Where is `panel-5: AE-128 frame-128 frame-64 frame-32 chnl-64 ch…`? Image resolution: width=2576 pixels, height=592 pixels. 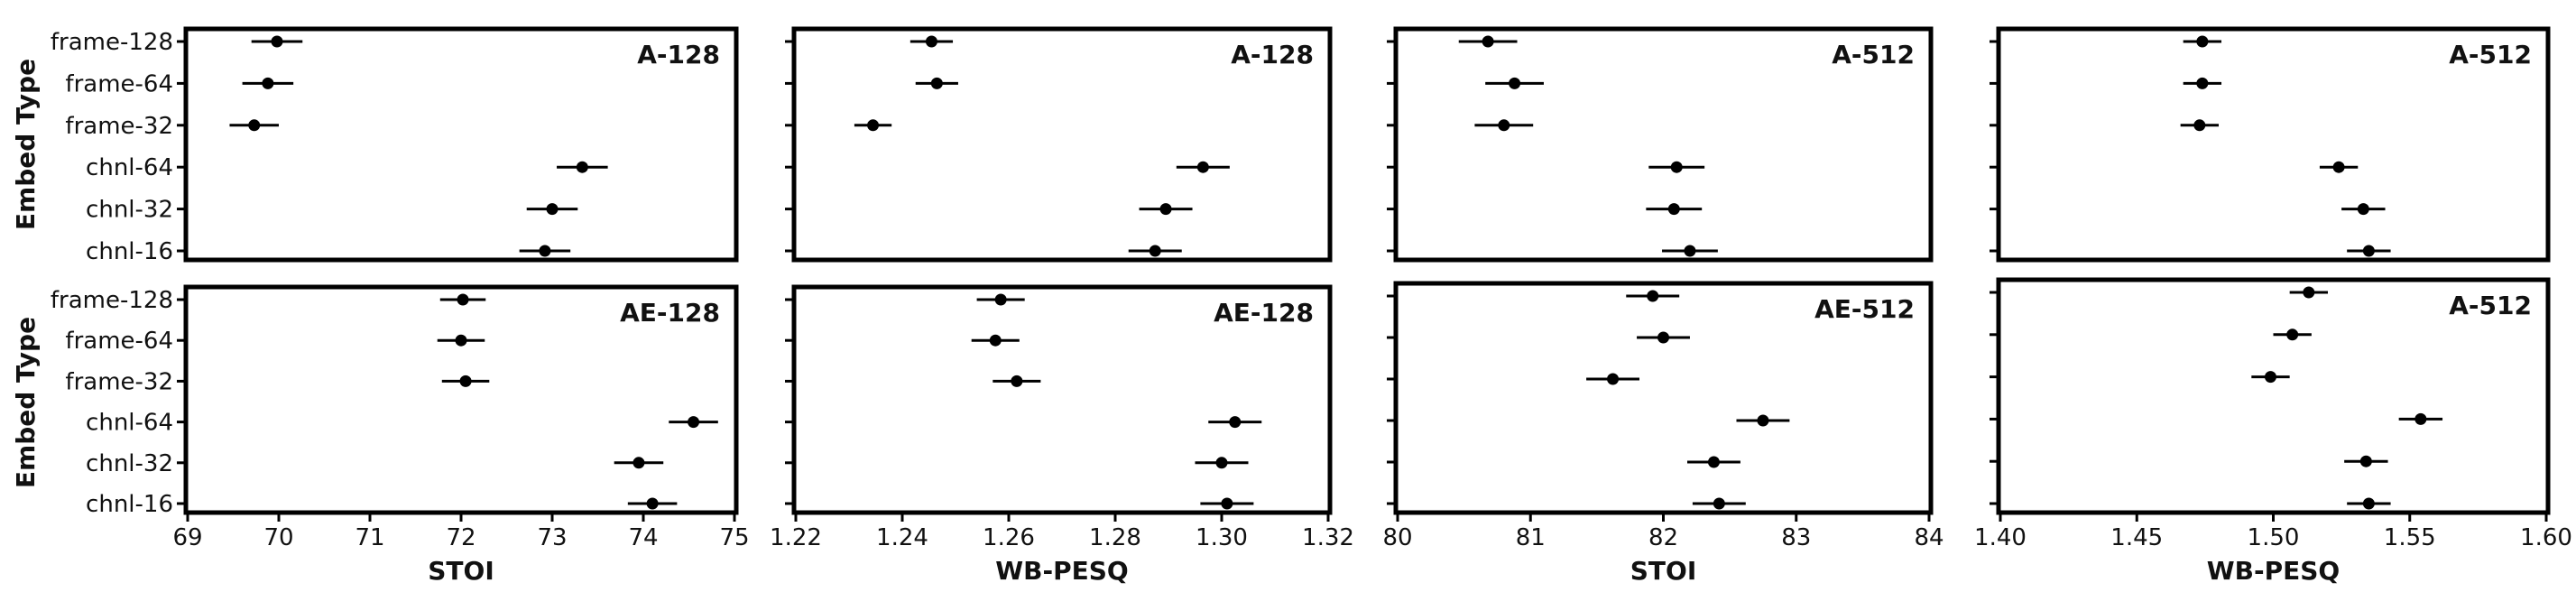
panel-5: AE-128 frame-128 frame-64 frame-32 chnl-64 ch… is located at coordinates (400, 435).